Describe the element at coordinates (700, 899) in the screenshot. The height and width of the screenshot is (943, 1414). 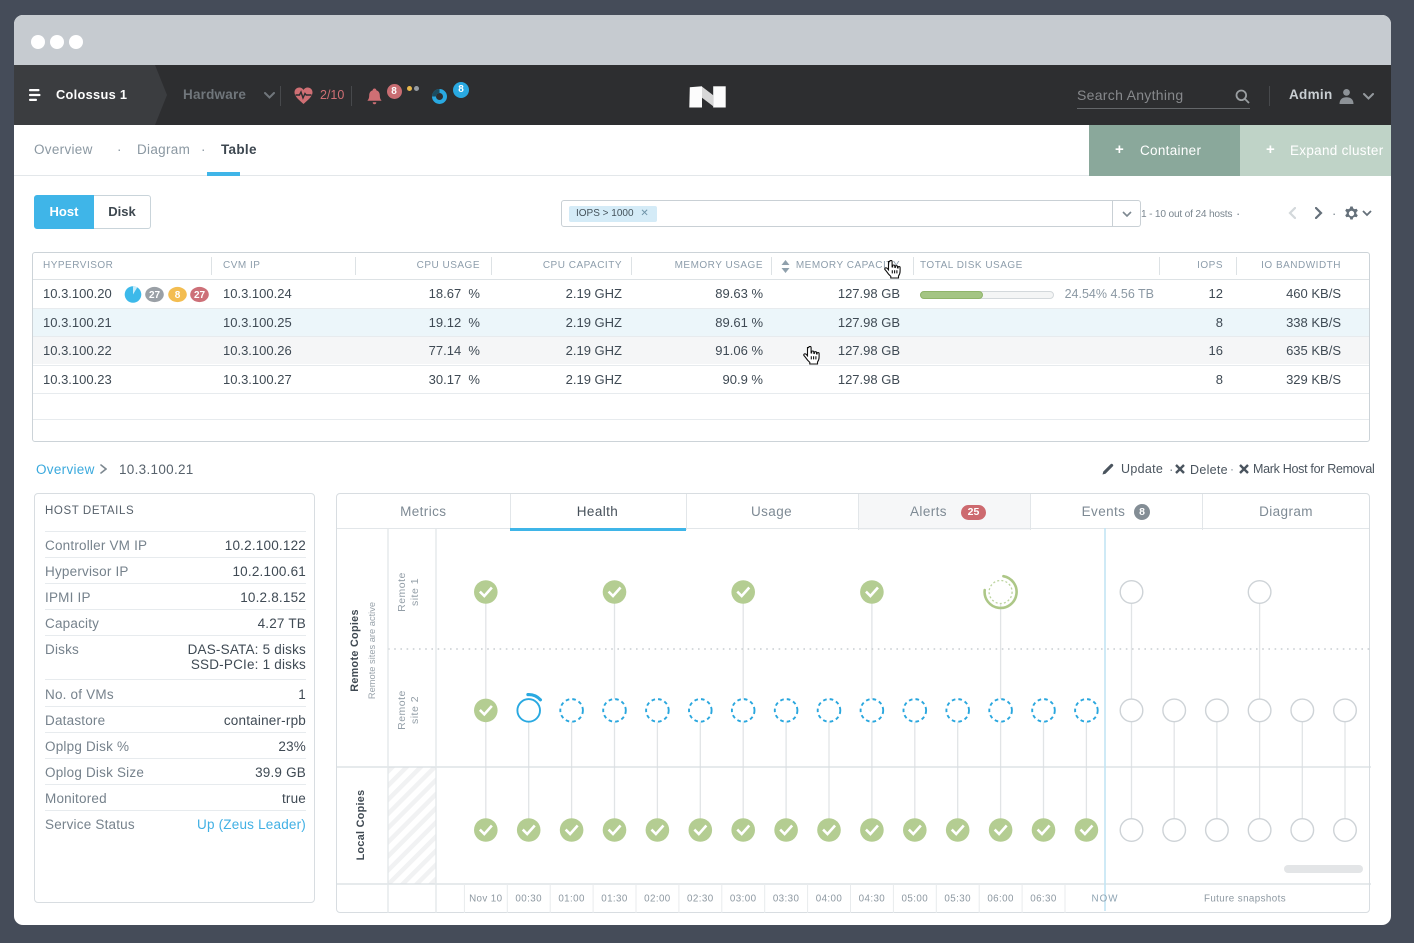
I see `svg-text: 02:30` at that location.